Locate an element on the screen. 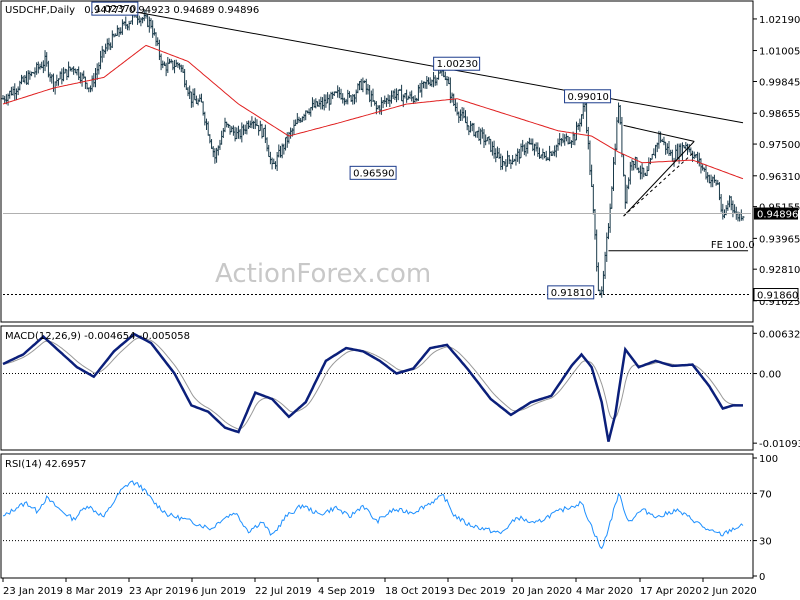  x-tick-label: 4 Mar 2020 is located at coordinates (604, 591).